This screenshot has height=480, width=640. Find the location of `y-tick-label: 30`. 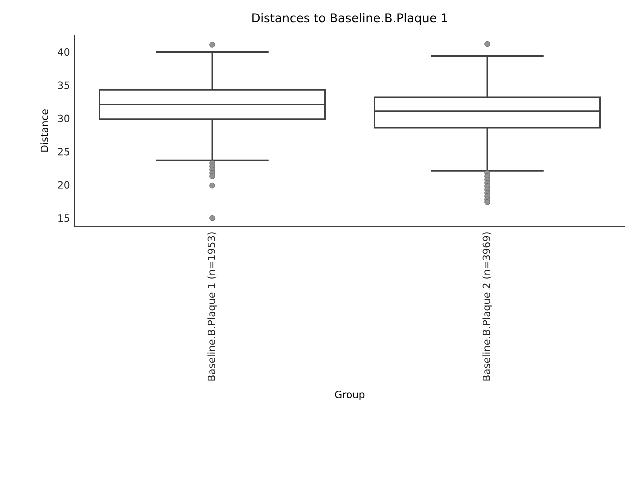

y-tick-label: 30 is located at coordinates (64, 118).